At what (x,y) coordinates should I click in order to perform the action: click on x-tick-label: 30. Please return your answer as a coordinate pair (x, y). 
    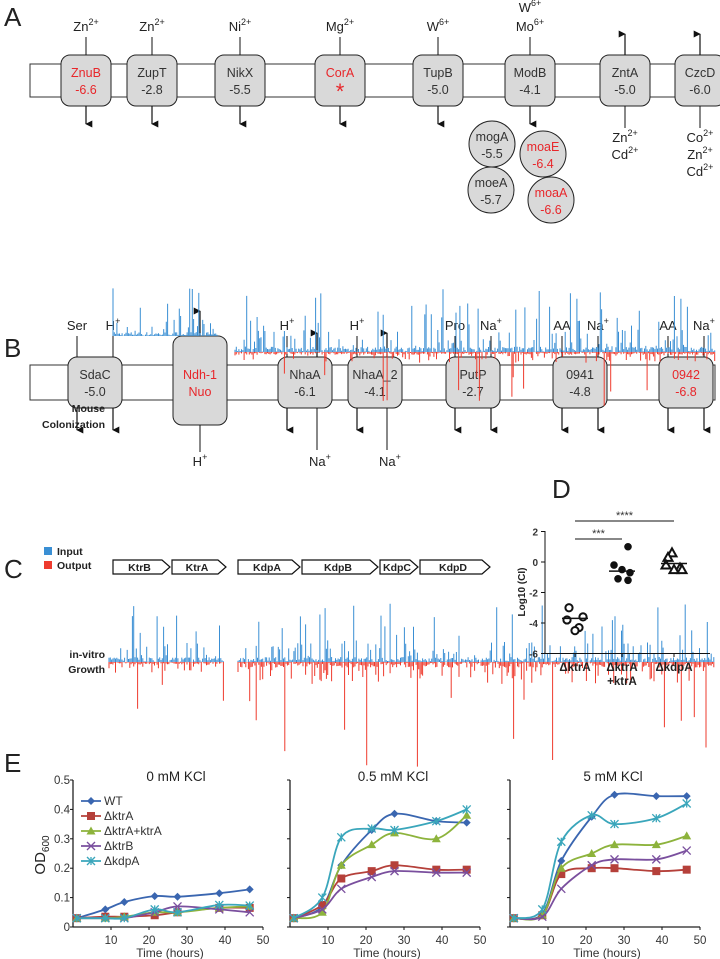
    Looking at the image, I should click on (404, 941).